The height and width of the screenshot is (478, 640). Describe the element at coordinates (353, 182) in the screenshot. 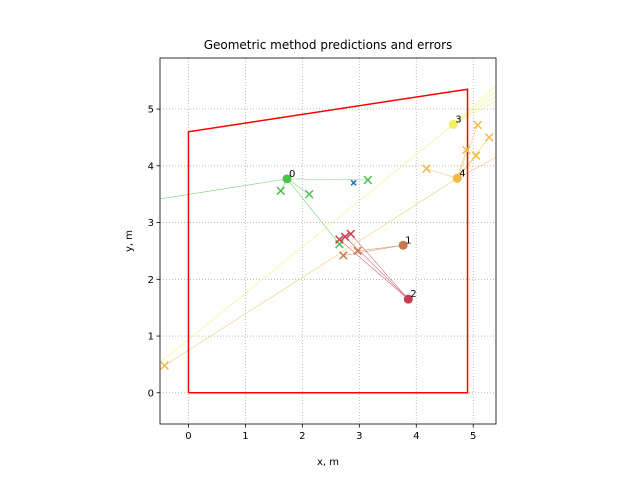

I see `reference-marker` at that location.